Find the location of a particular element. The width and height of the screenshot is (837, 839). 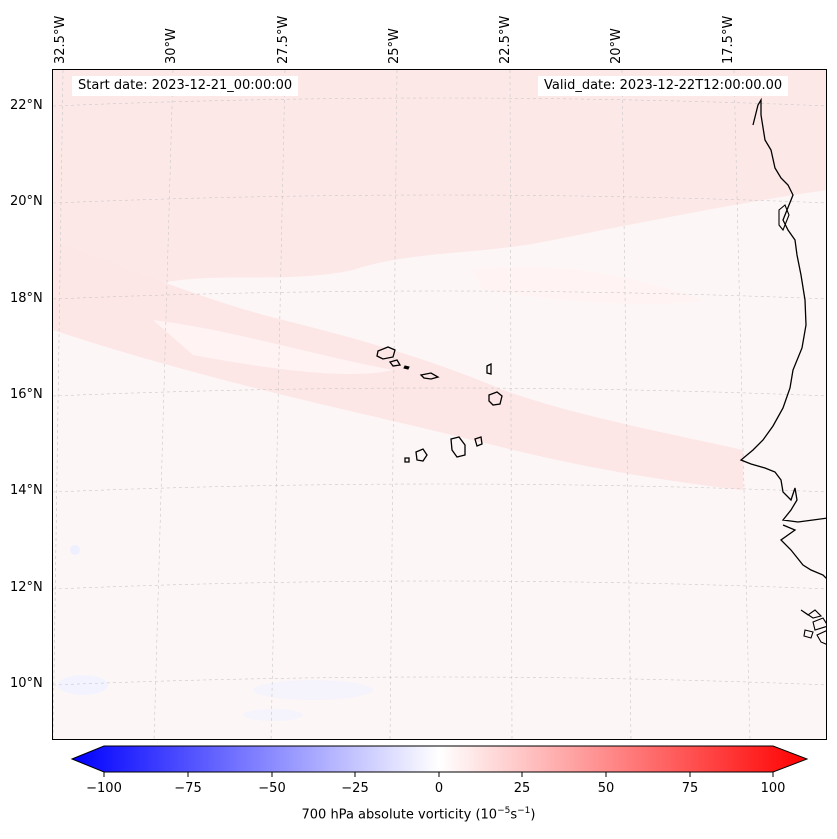

colorbar-label-exp2: −1 is located at coordinates (524, 811).